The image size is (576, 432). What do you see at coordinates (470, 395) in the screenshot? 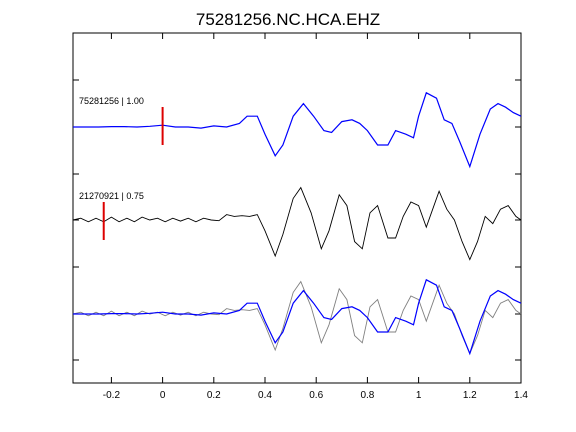
I see `x-tick-label: 1.2` at bounding box center [470, 395].